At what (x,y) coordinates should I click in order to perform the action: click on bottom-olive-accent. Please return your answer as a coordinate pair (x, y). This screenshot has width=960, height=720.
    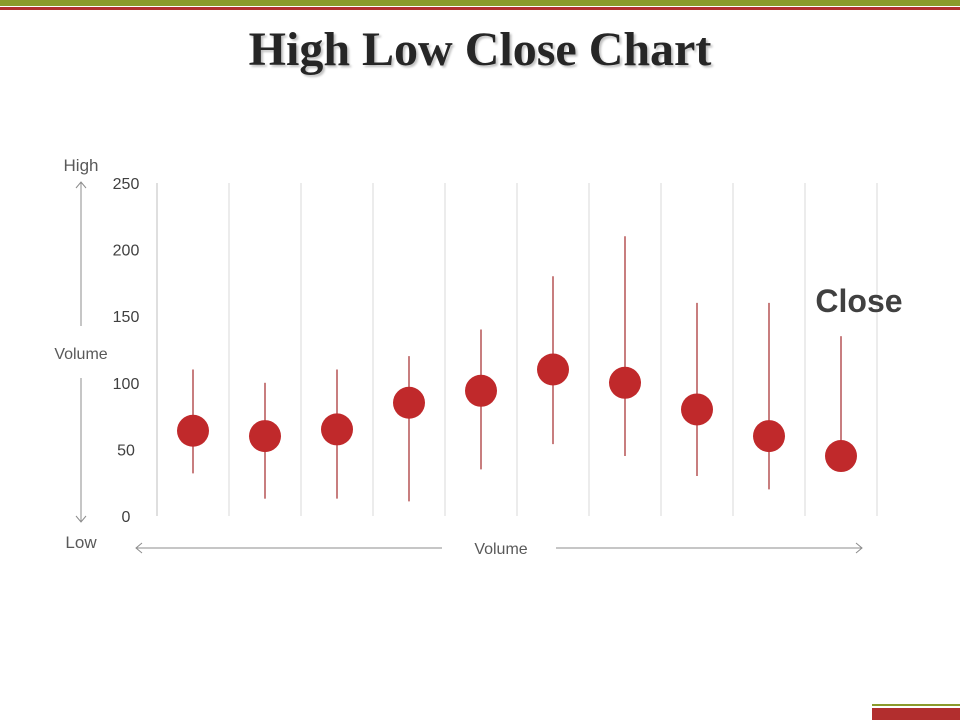
    Looking at the image, I should click on (916, 705).